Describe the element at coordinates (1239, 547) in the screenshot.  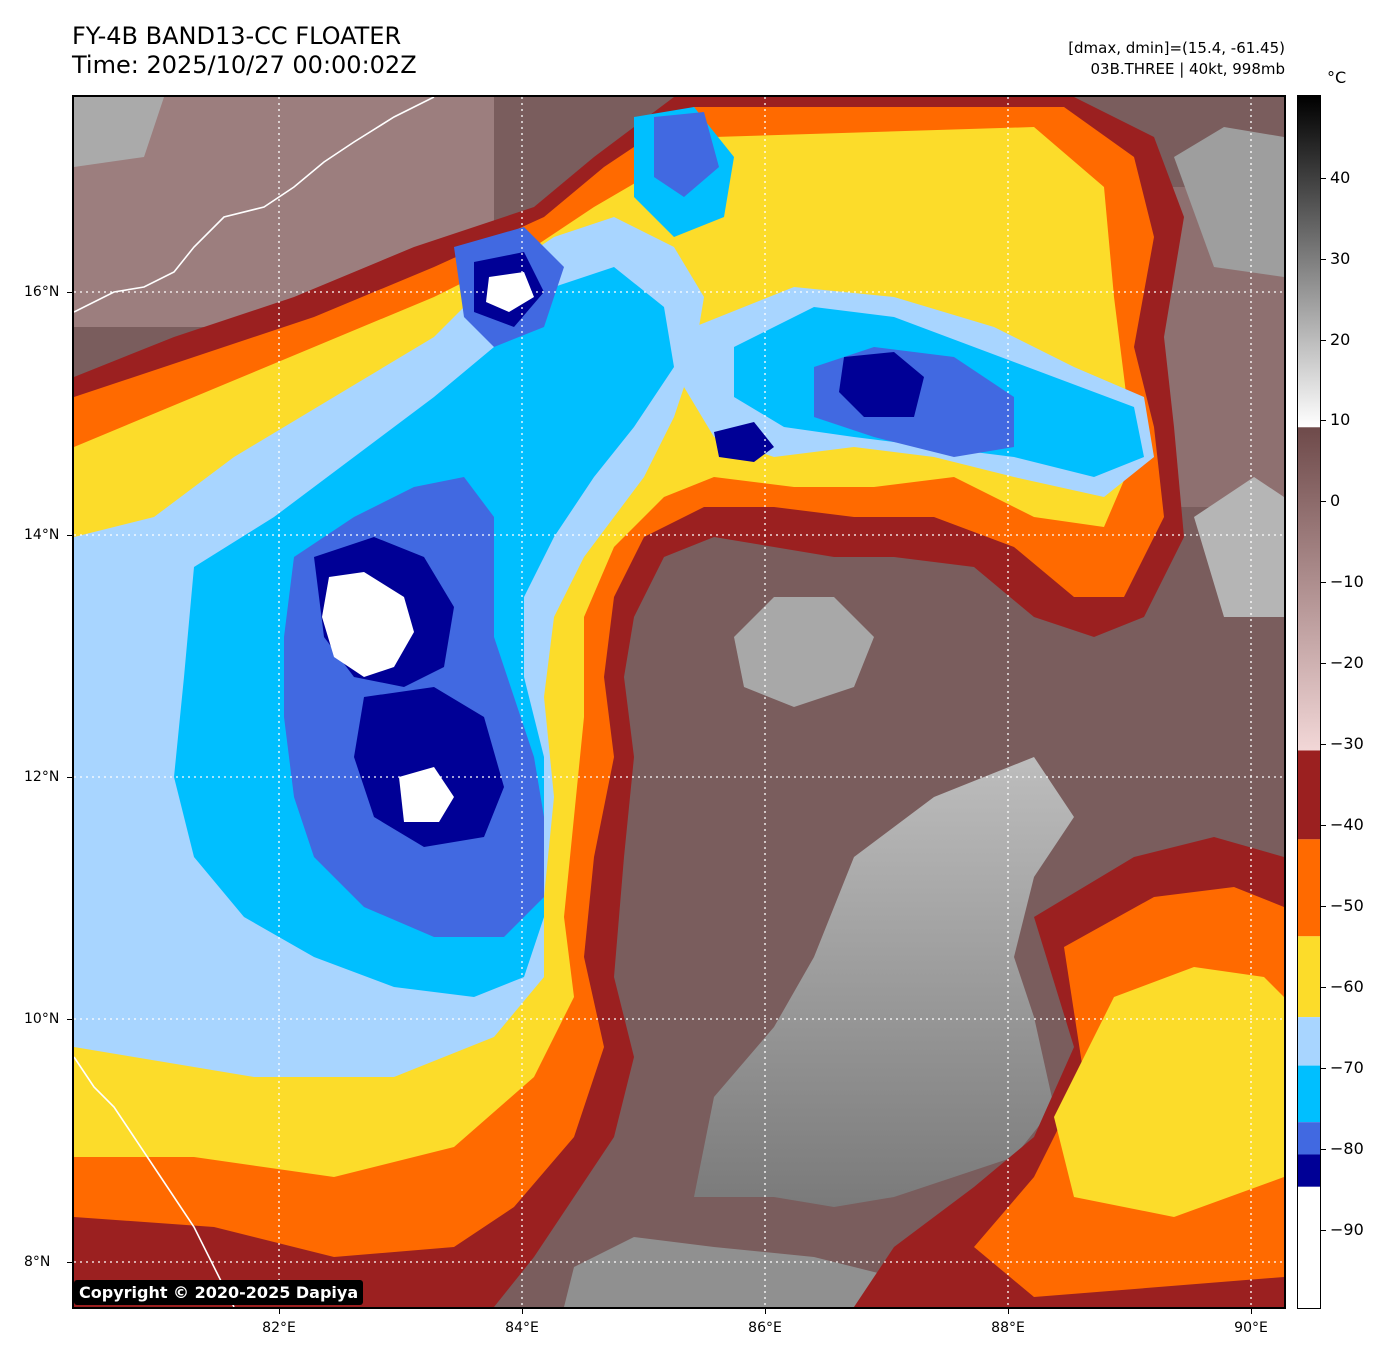
I see `clear-sky-east` at that location.